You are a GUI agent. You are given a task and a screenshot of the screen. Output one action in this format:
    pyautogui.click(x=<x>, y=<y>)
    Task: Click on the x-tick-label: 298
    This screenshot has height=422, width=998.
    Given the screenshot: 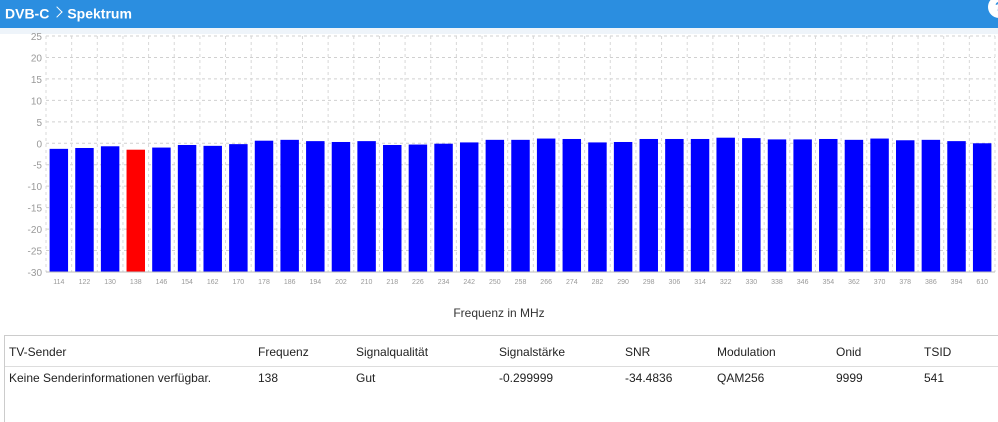 What is the action you would take?
    pyautogui.click(x=649, y=282)
    